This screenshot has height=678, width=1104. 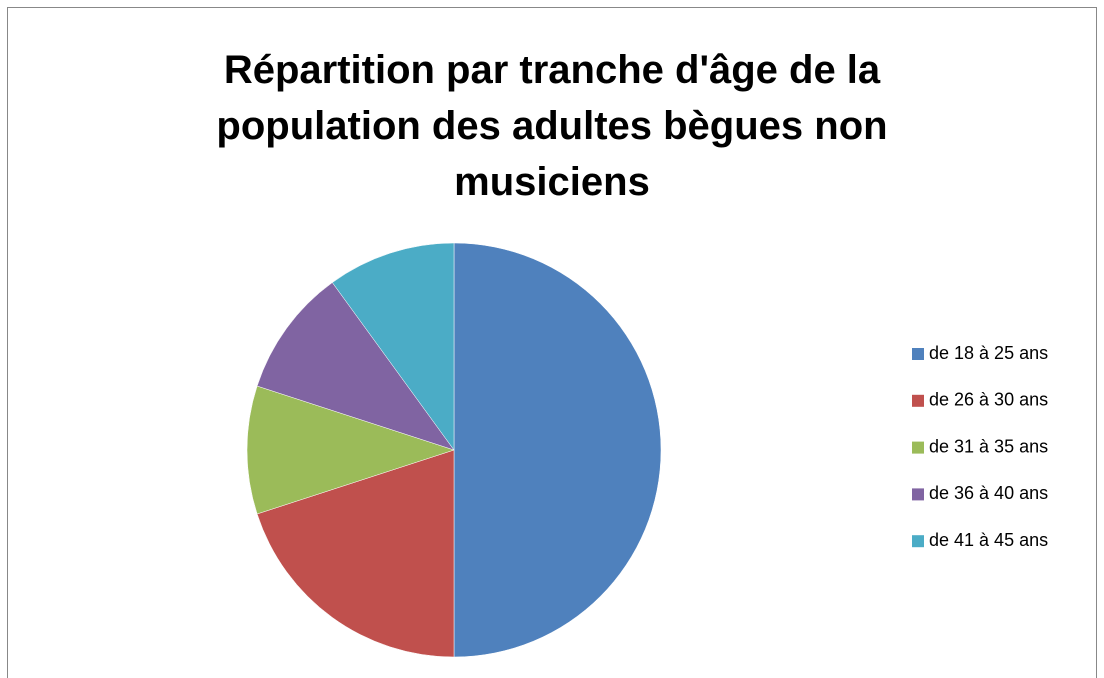 What do you see at coordinates (988, 540) in the screenshot?
I see `legend-label: de 41 à 45 ans` at bounding box center [988, 540].